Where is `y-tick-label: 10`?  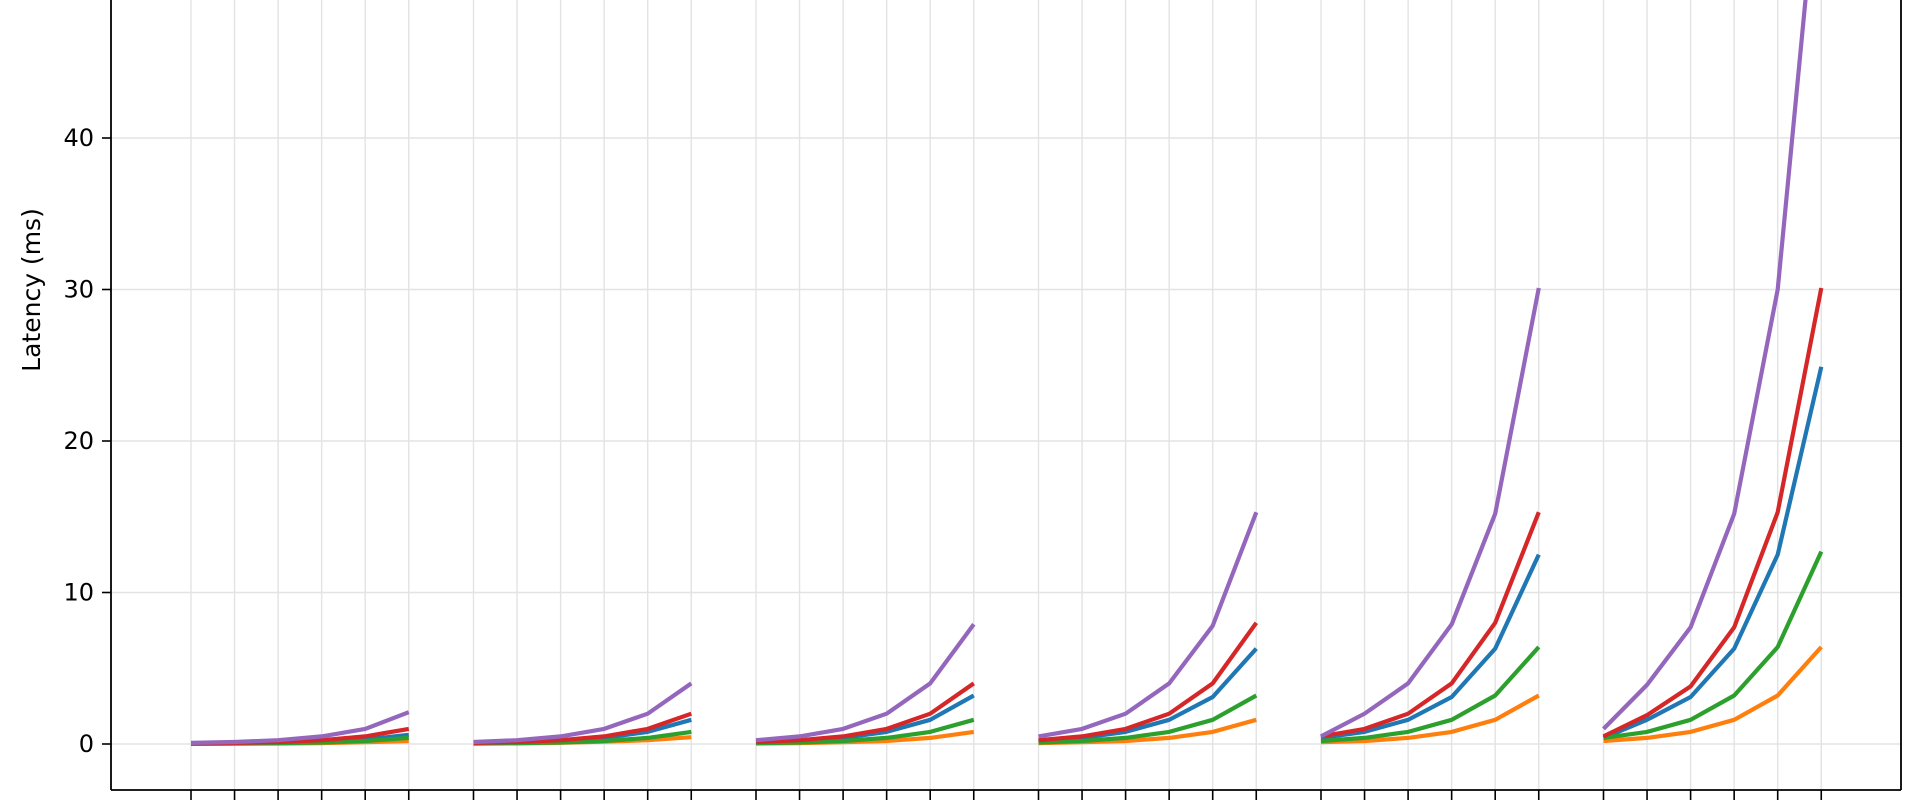 y-tick-label: 10 is located at coordinates (78, 593).